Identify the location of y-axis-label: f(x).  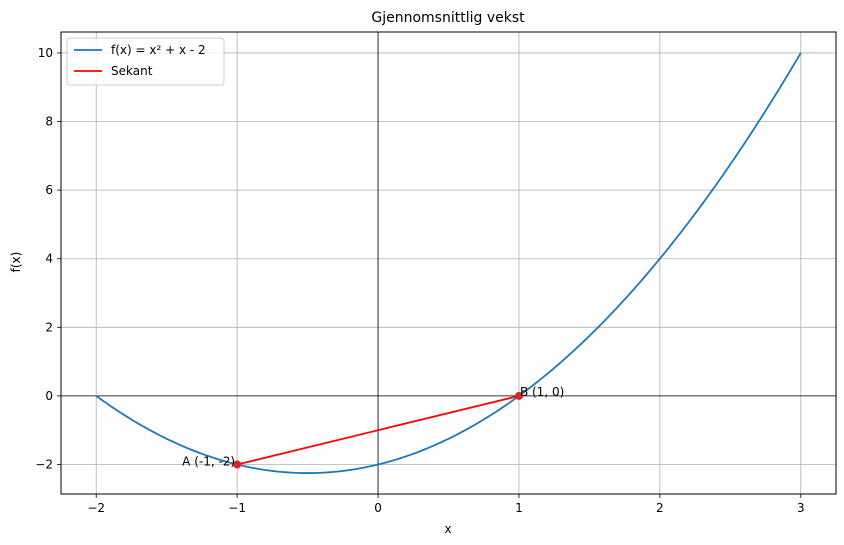
(16, 262).